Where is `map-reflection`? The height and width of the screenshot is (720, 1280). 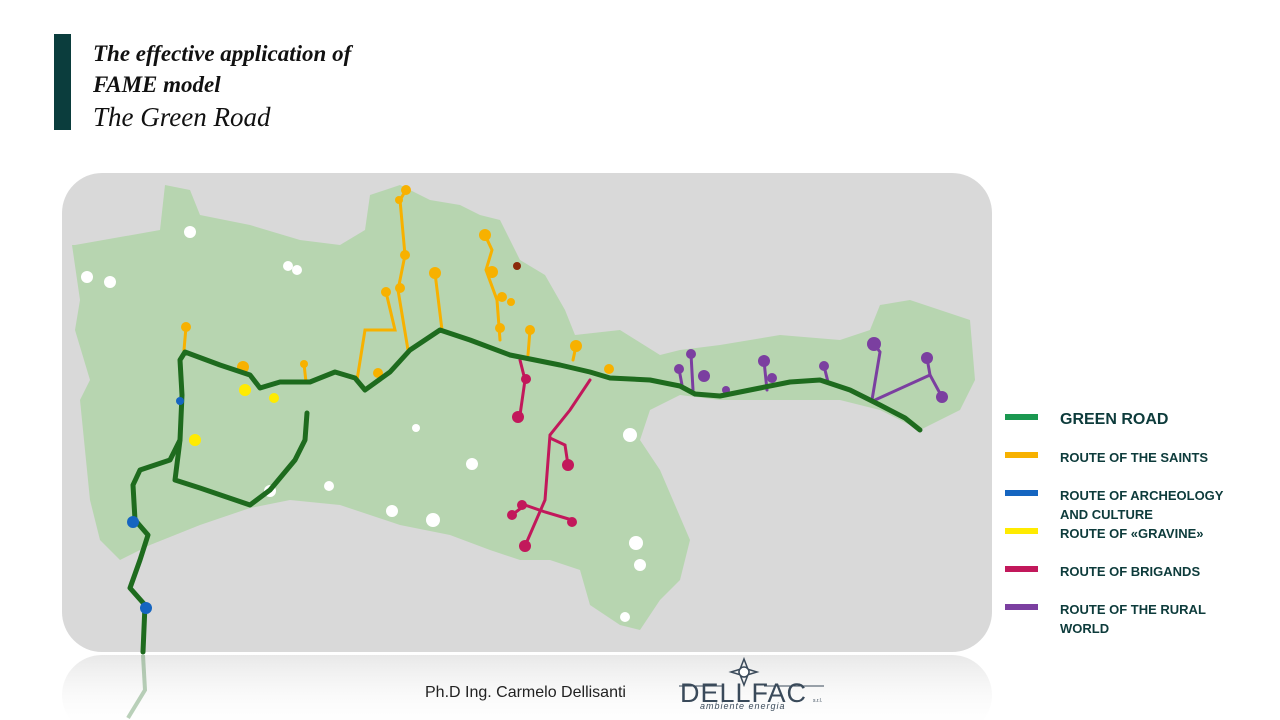
map-reflection is located at coordinates (527, 687).